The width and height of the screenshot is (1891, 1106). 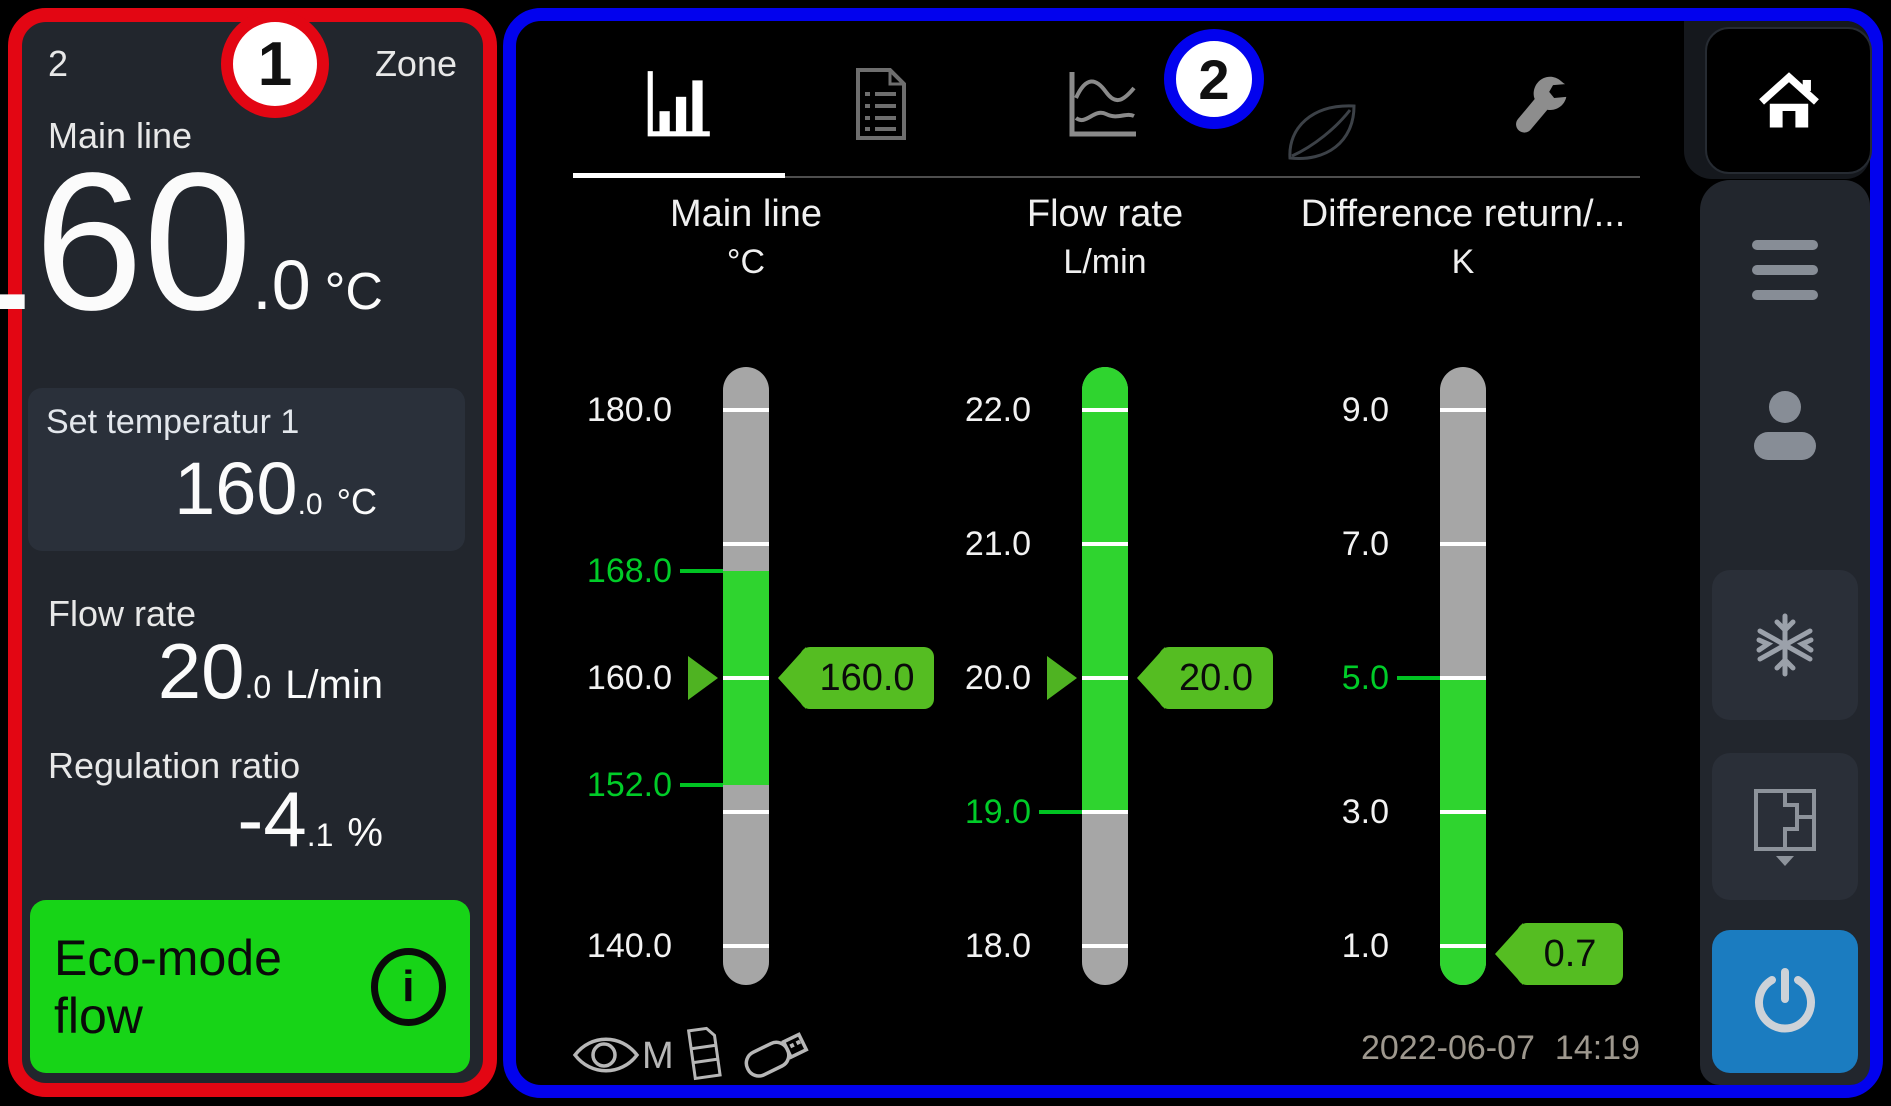 What do you see at coordinates (236, 488) in the screenshot?
I see `set-temperature-value-int: 160` at bounding box center [236, 488].